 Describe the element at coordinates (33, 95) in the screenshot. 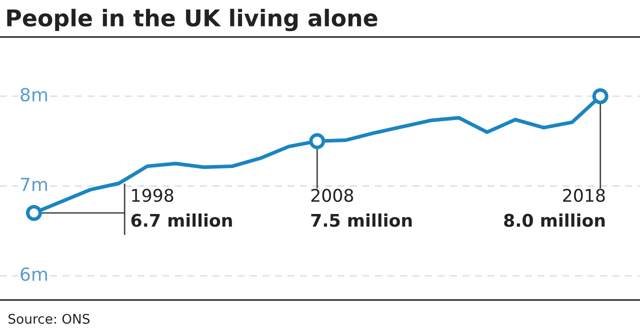

I see `y-tick-label: 8m` at that location.